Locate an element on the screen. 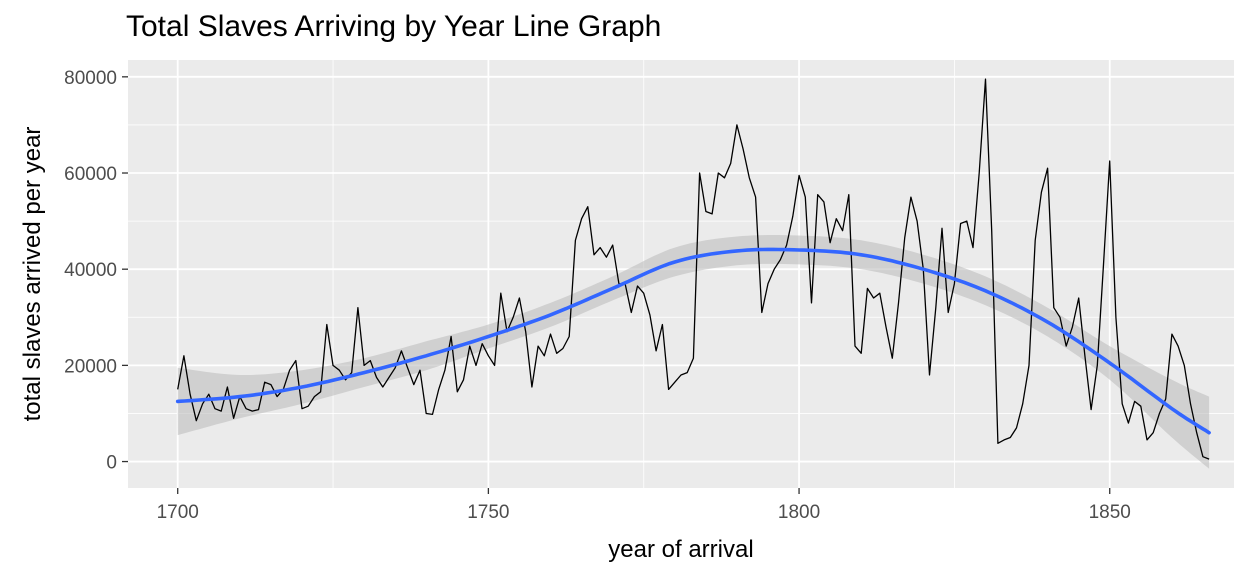  y-tick-label: 0 is located at coordinates (111, 463).